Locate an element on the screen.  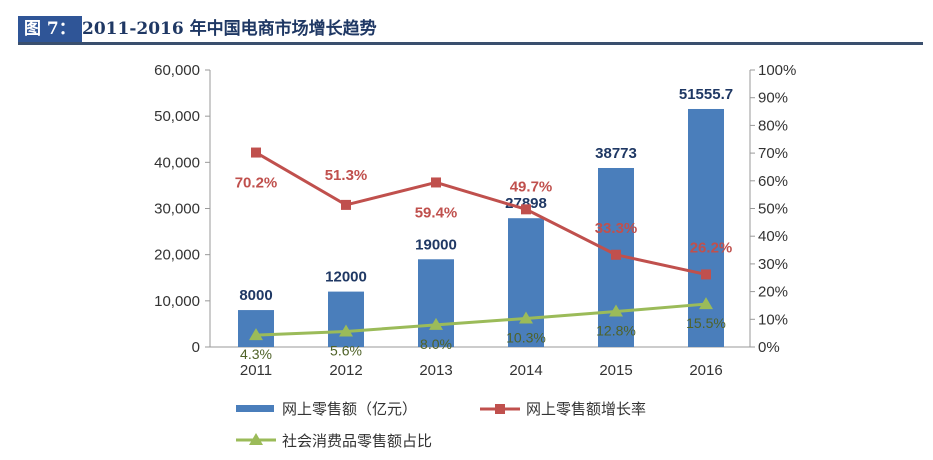
share-label: 12.8% is located at coordinates (616, 331).